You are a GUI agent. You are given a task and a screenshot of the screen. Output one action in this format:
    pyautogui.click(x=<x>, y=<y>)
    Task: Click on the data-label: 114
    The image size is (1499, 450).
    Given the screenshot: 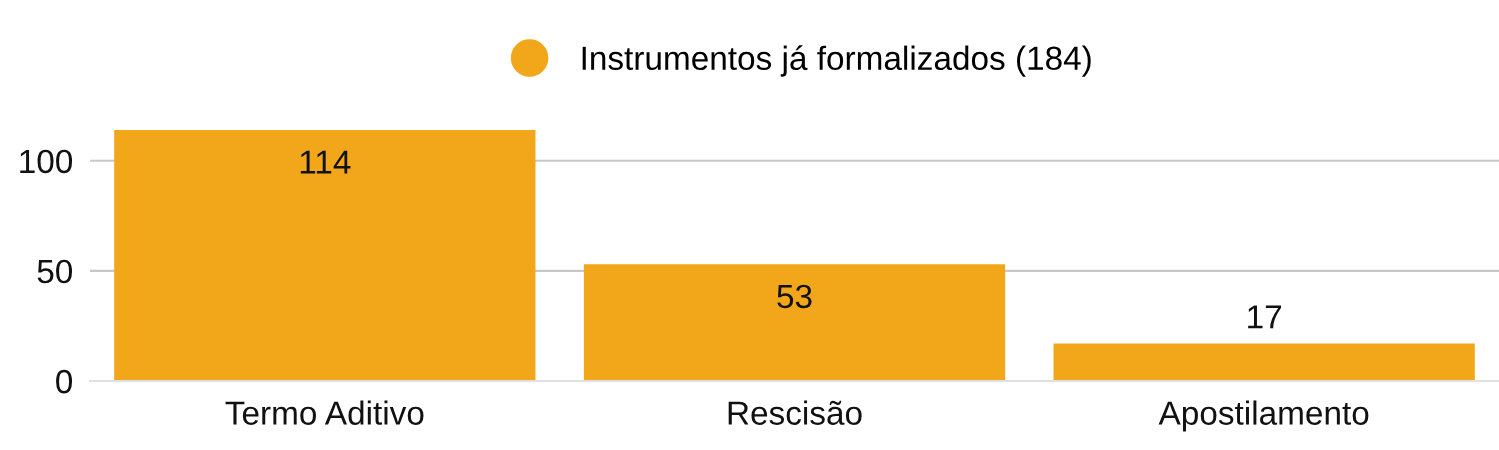 What is the action you would take?
    pyautogui.click(x=325, y=162)
    